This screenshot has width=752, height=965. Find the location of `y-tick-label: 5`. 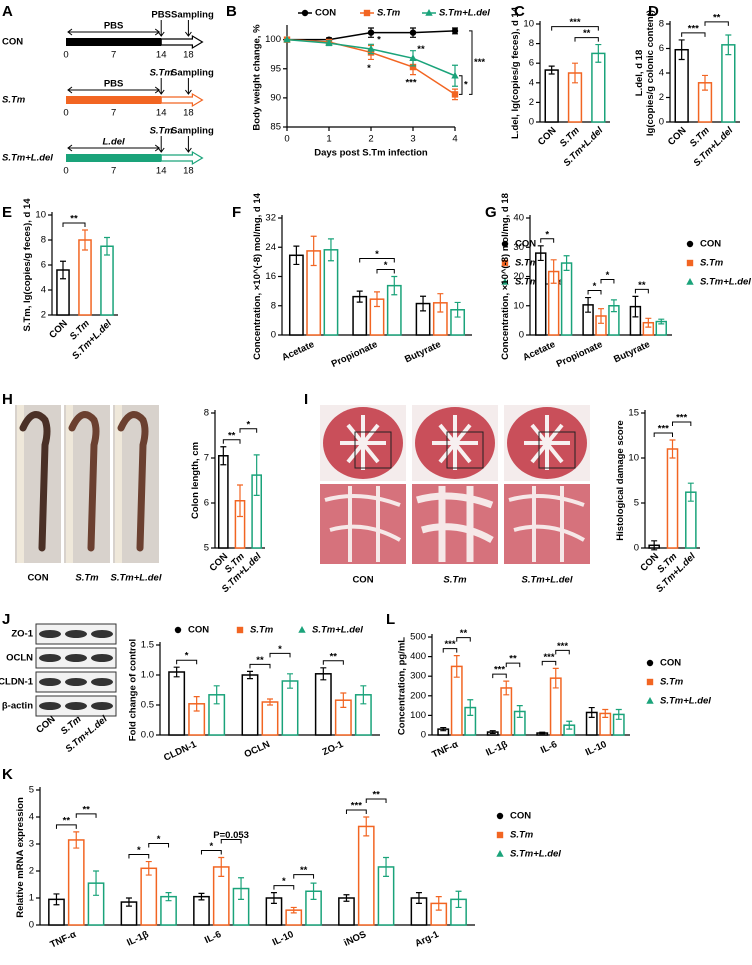

y-tick-label: 5 is located at coordinates (636, 503).